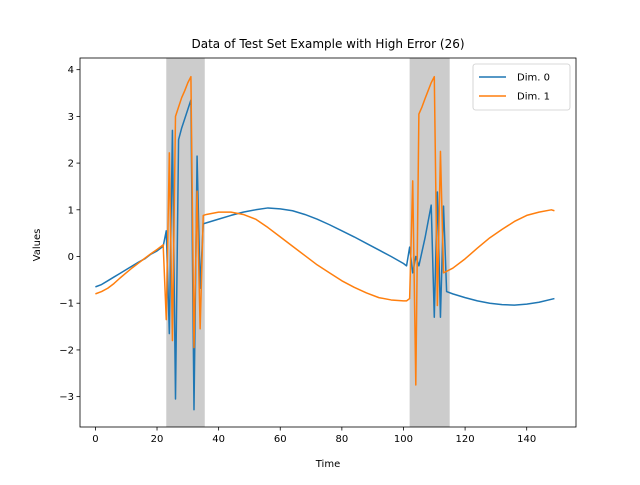 The width and height of the screenshot is (640, 485). I want to click on legend: Dim. 0 Dim. 1, so click(521, 87).